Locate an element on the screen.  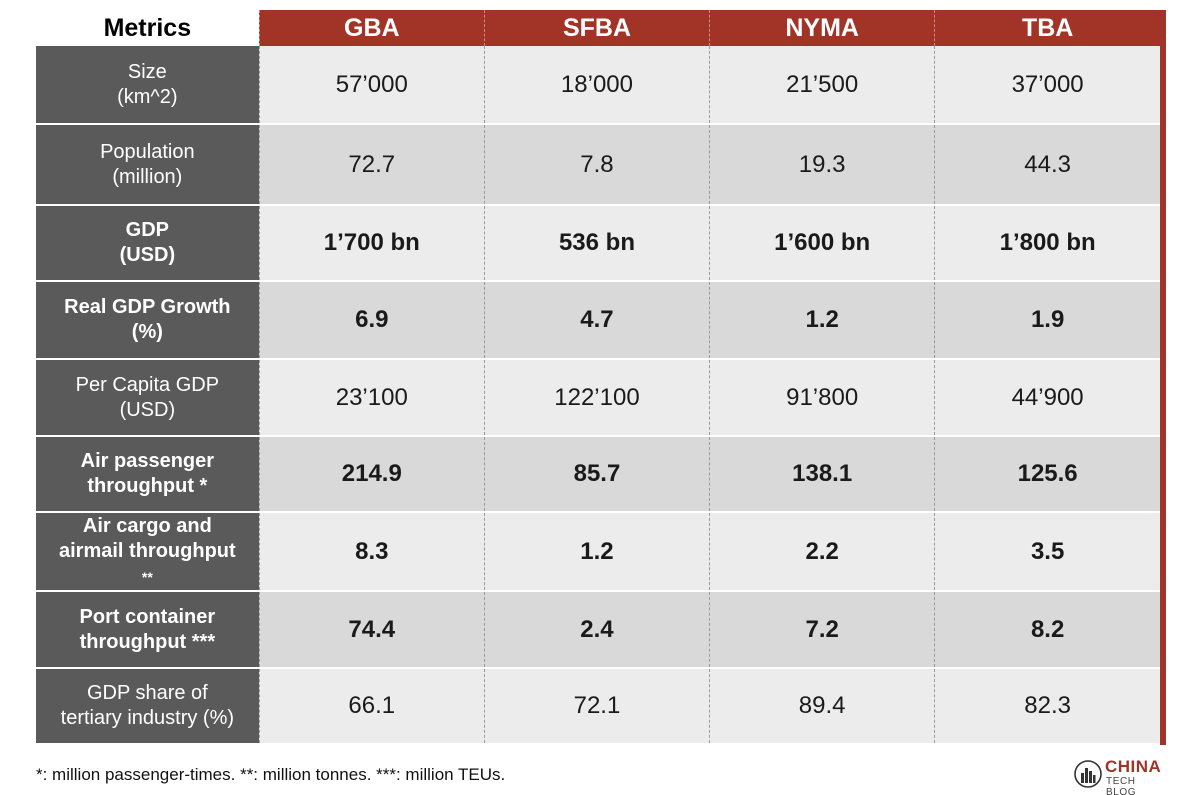
label-line: throughput * is located at coordinates (147, 486).